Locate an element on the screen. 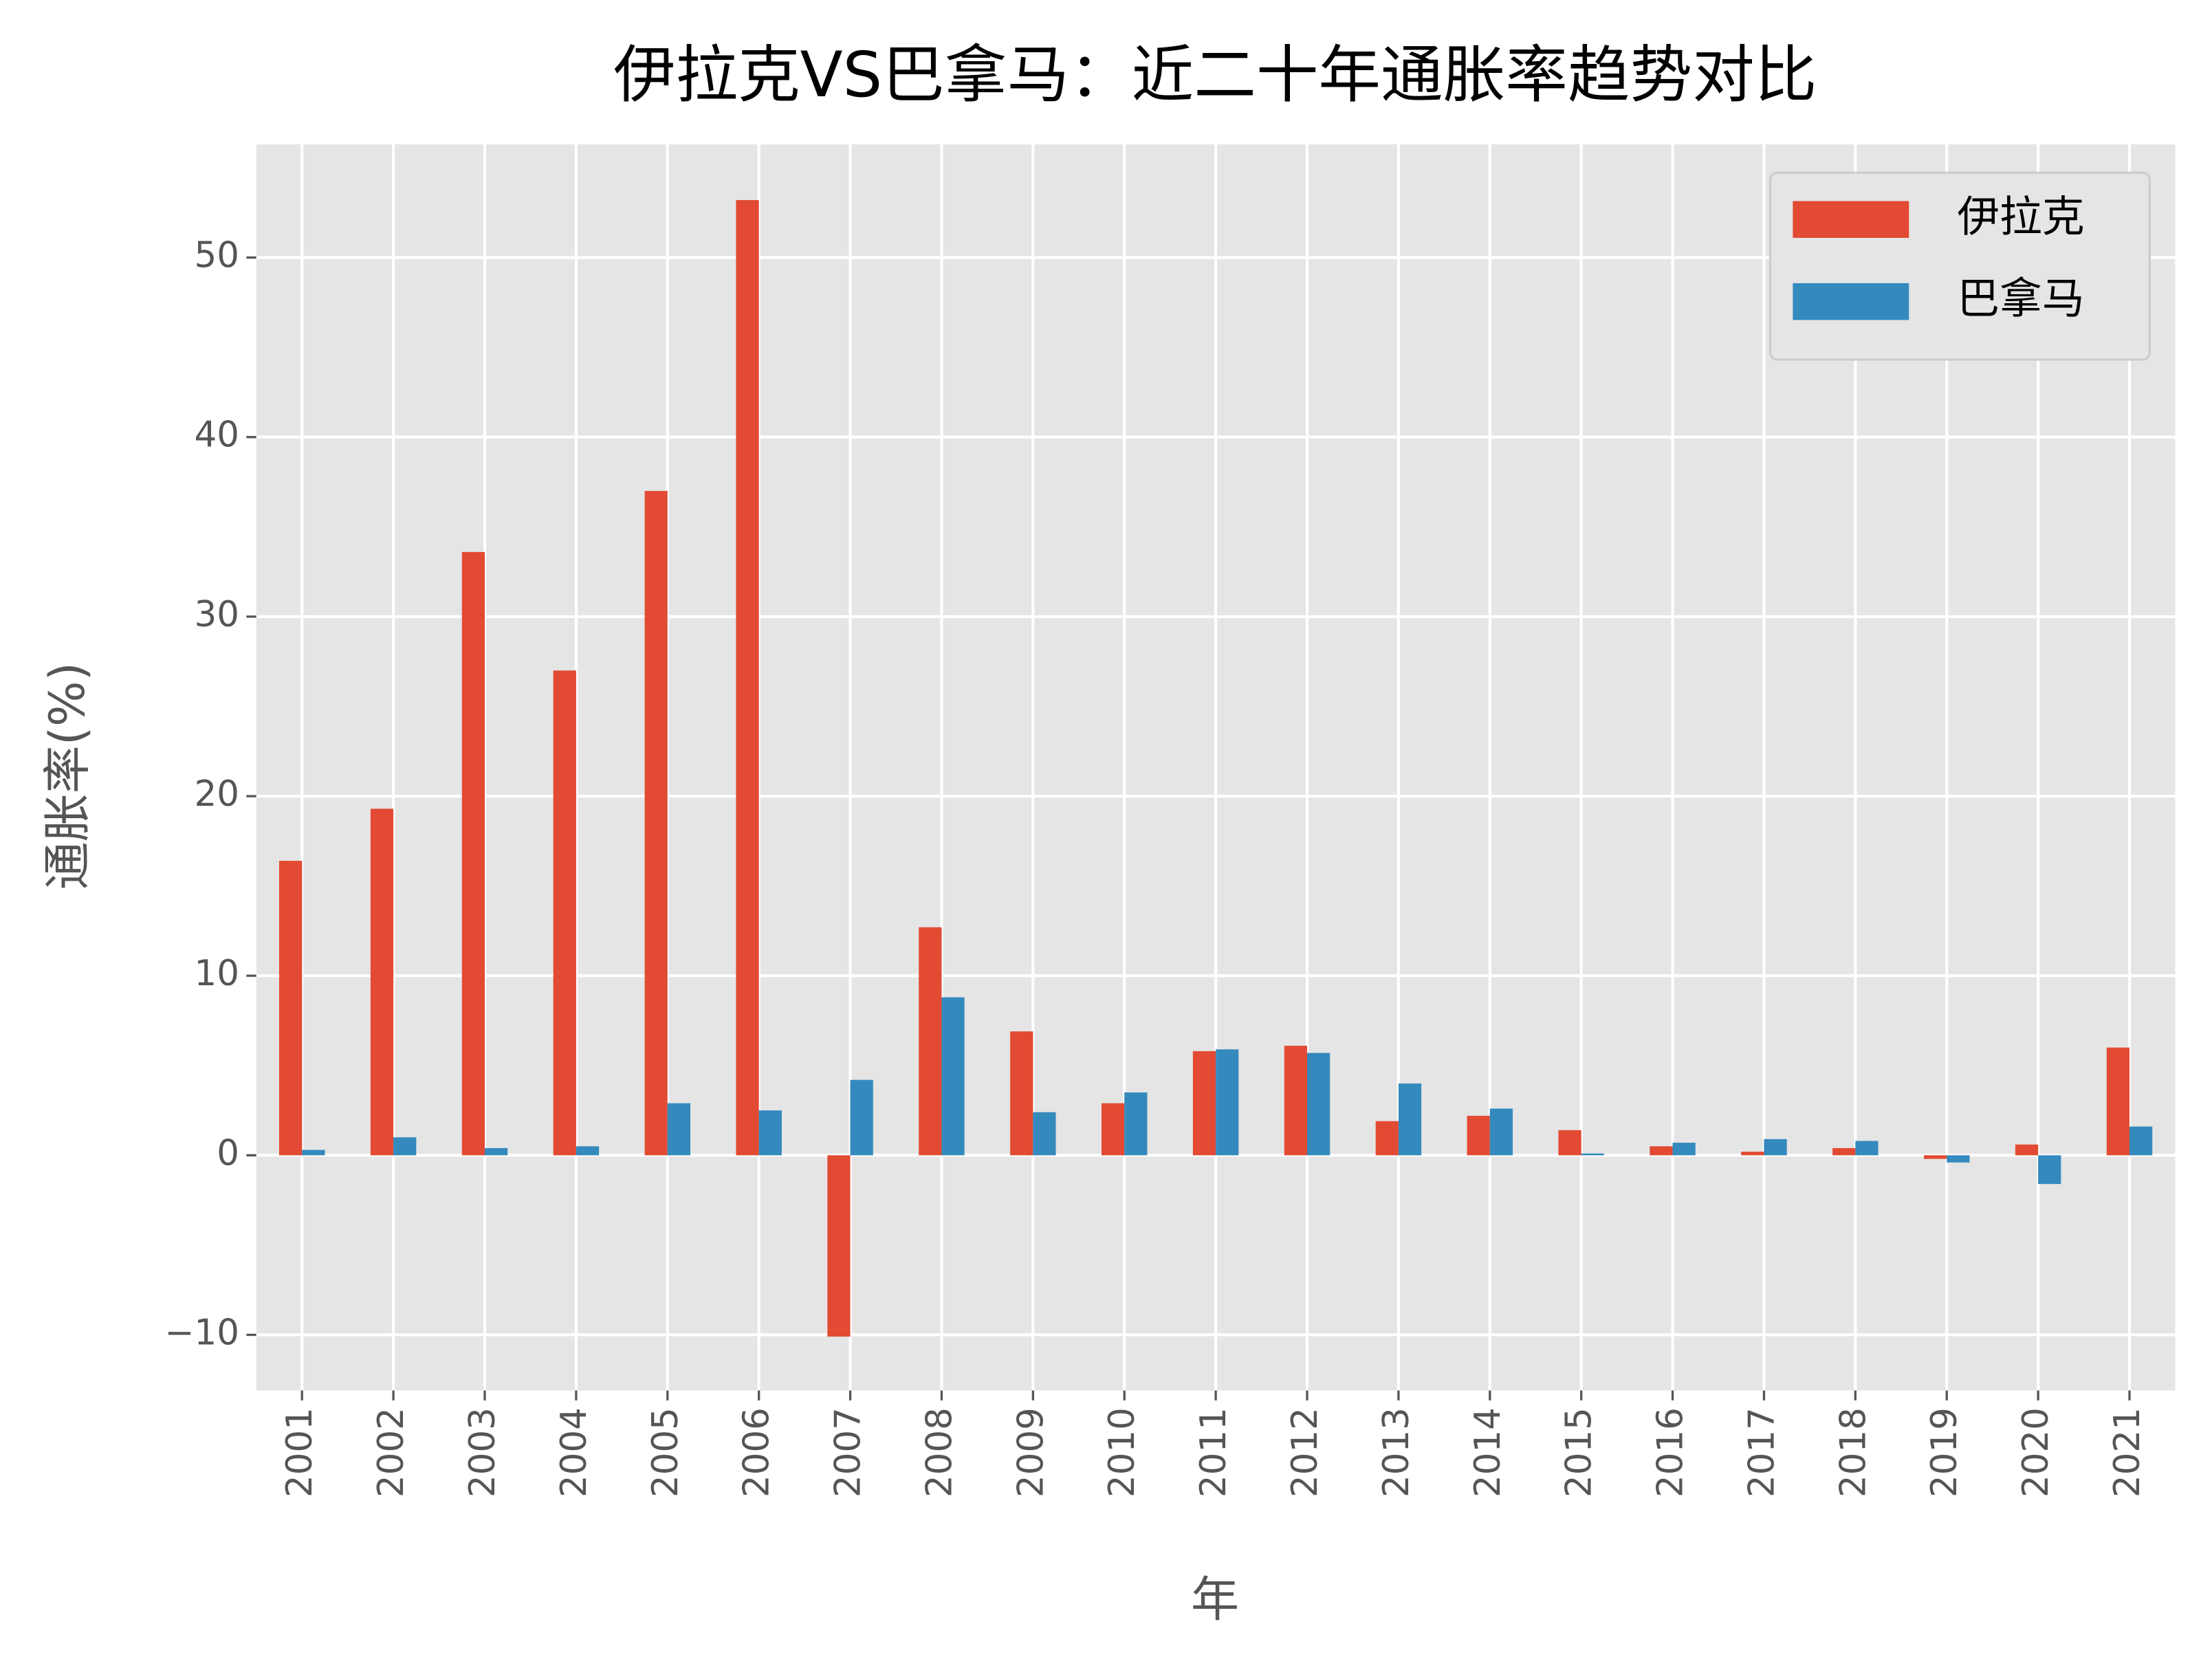  x-tick-label: 2009 is located at coordinates (1030, 1452).